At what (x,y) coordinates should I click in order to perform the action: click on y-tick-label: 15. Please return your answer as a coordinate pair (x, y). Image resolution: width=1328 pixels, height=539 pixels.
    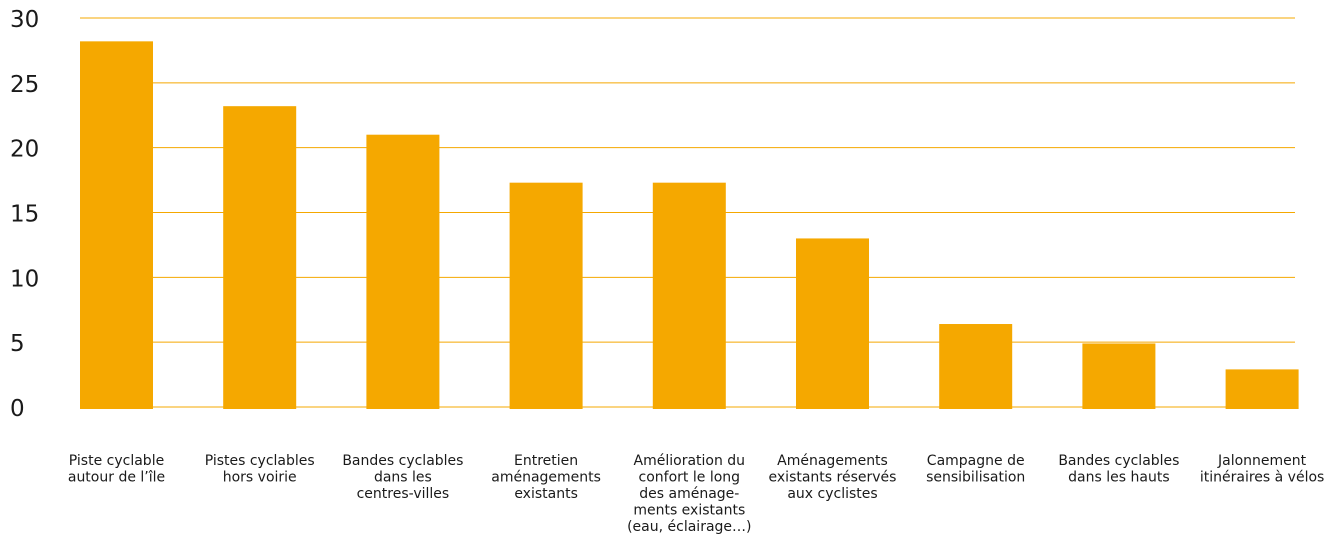
    Looking at the image, I should click on (24, 215).